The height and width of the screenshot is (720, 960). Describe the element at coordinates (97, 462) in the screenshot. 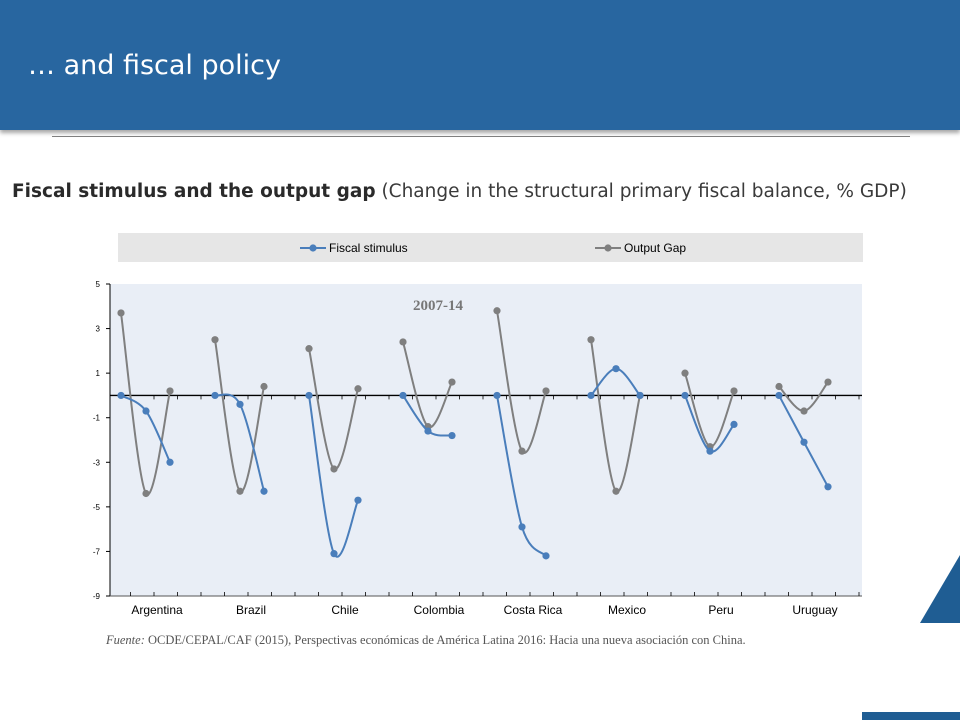

I see `y-tick-label: -3` at that location.